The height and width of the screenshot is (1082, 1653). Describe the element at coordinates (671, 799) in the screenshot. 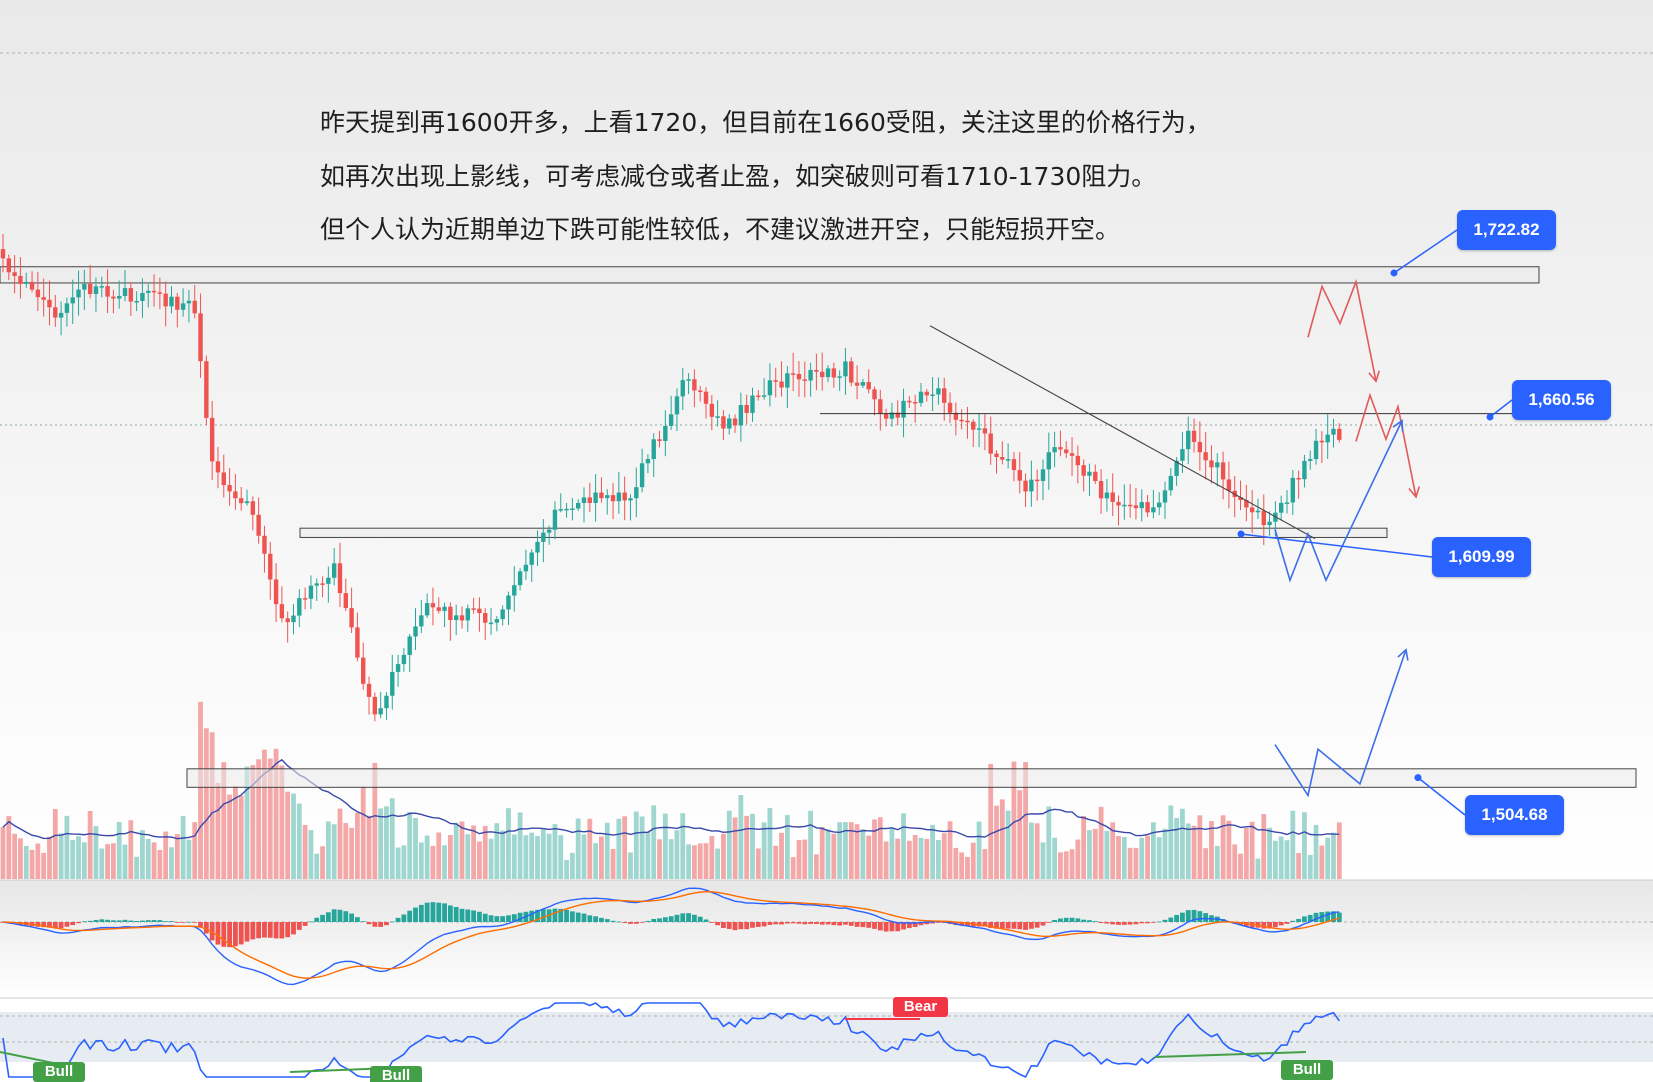

I see `volume-ma-line` at that location.